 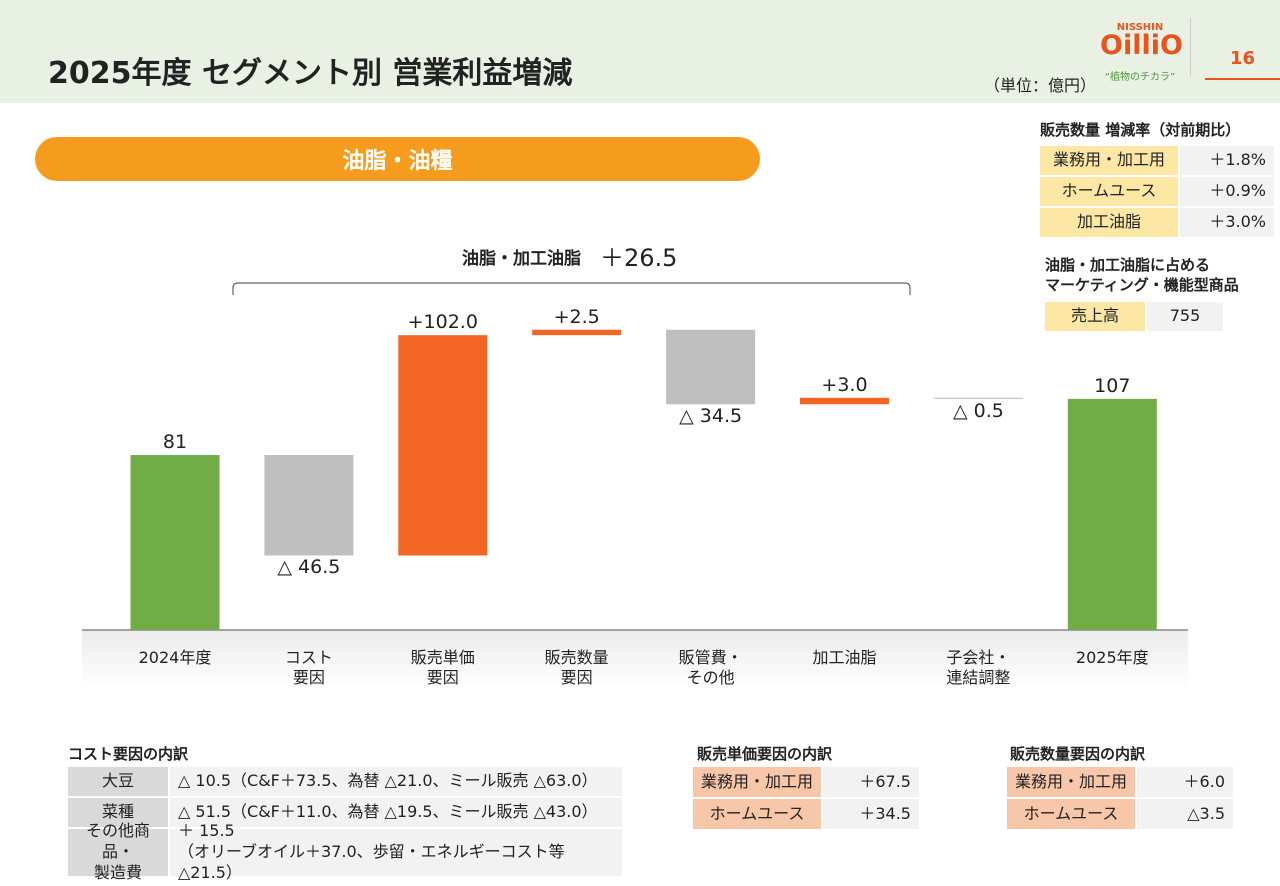 I want to click on table-title: 販売数量 増減率（対前期比）, so click(x=1140, y=130).